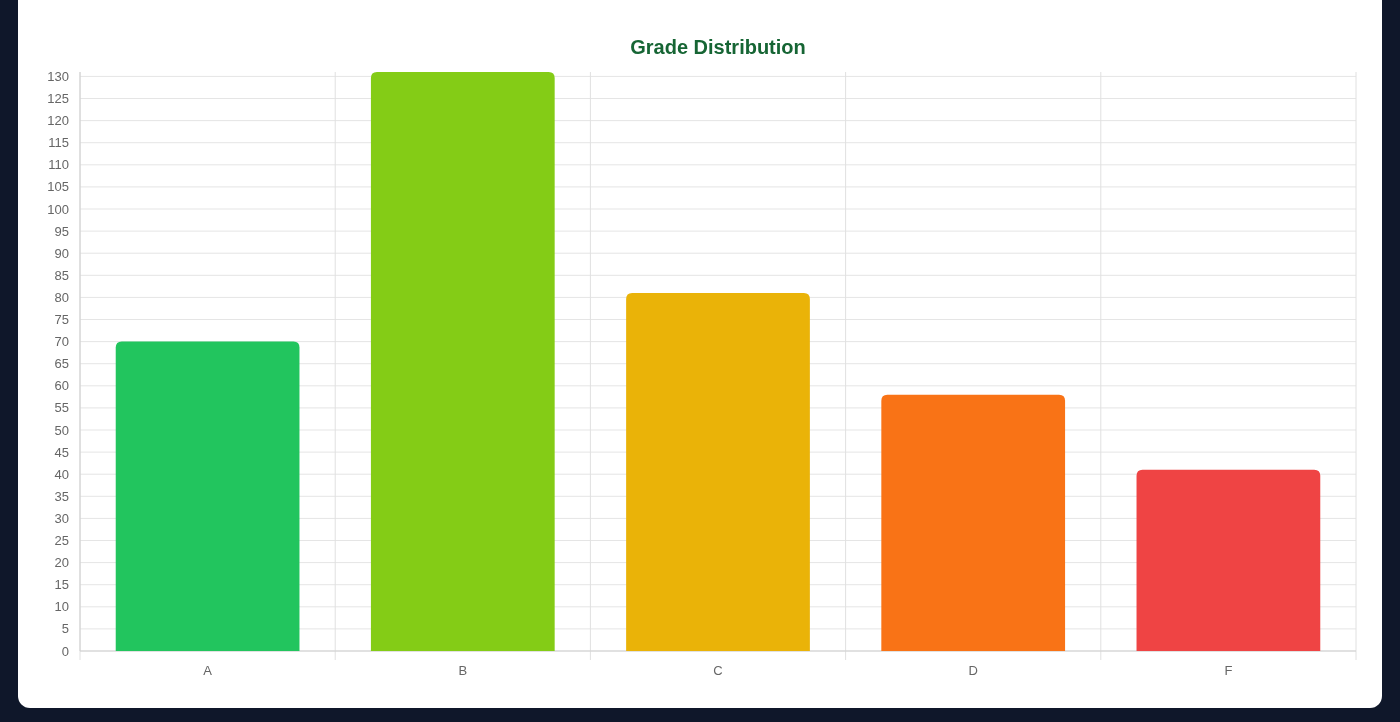 The height and width of the screenshot is (722, 1400). What do you see at coordinates (61, 585) in the screenshot?
I see `y-tick-label: 15` at bounding box center [61, 585].